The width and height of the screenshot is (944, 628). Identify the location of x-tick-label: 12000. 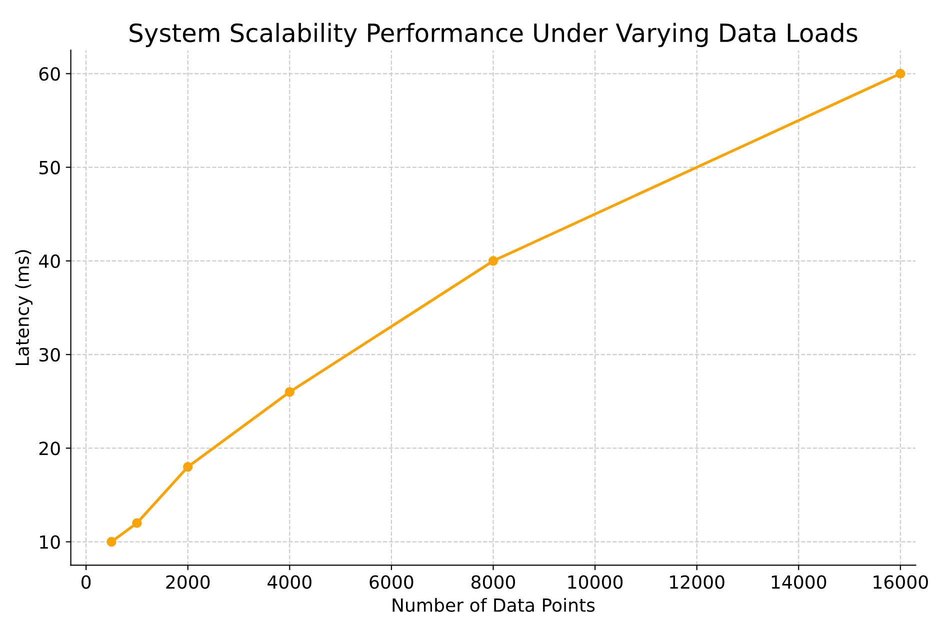
(697, 582).